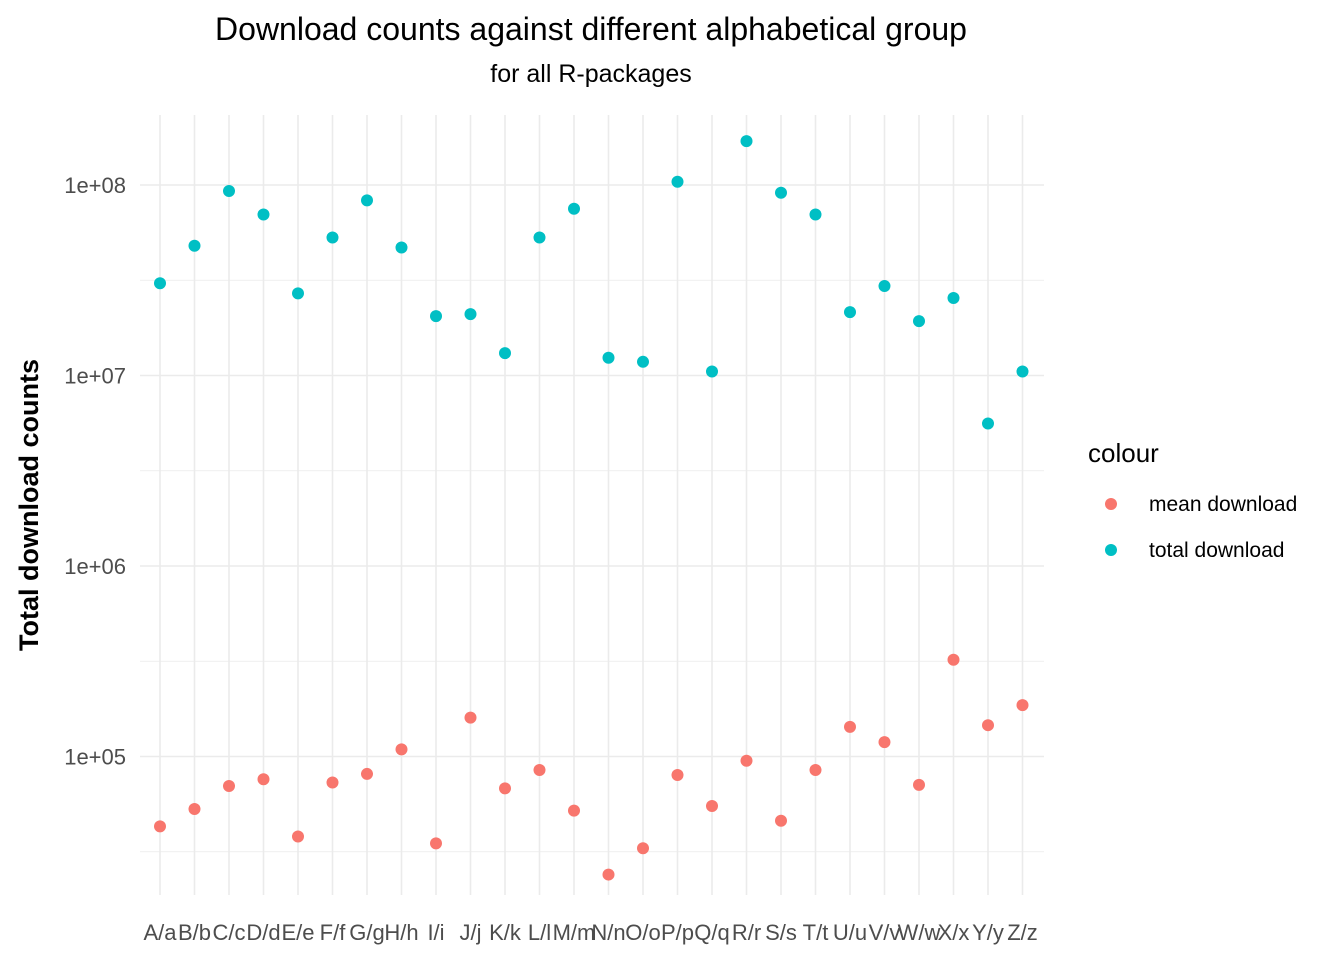 This screenshot has width=1344, height=960. What do you see at coordinates (366, 932) in the screenshot?
I see `x-tick-label: G/g` at bounding box center [366, 932].